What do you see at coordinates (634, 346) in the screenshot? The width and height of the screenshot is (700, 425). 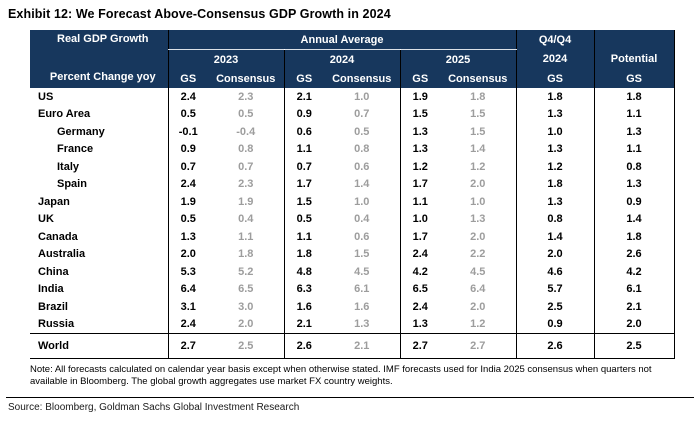 I see `gs-potential-value: 2.5` at bounding box center [634, 346].